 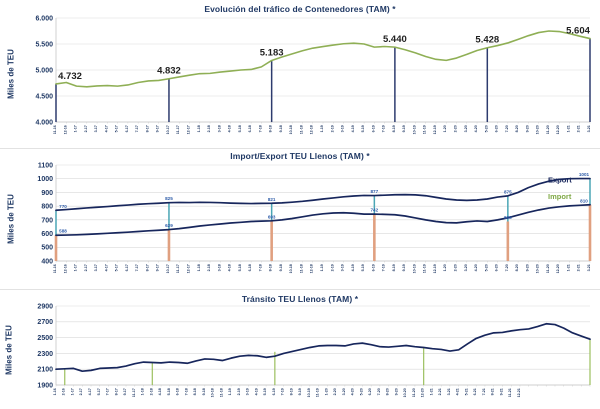 What do you see at coordinates (343, 128) in the screenshot?
I see `svg-text: 3-19` at bounding box center [343, 128].